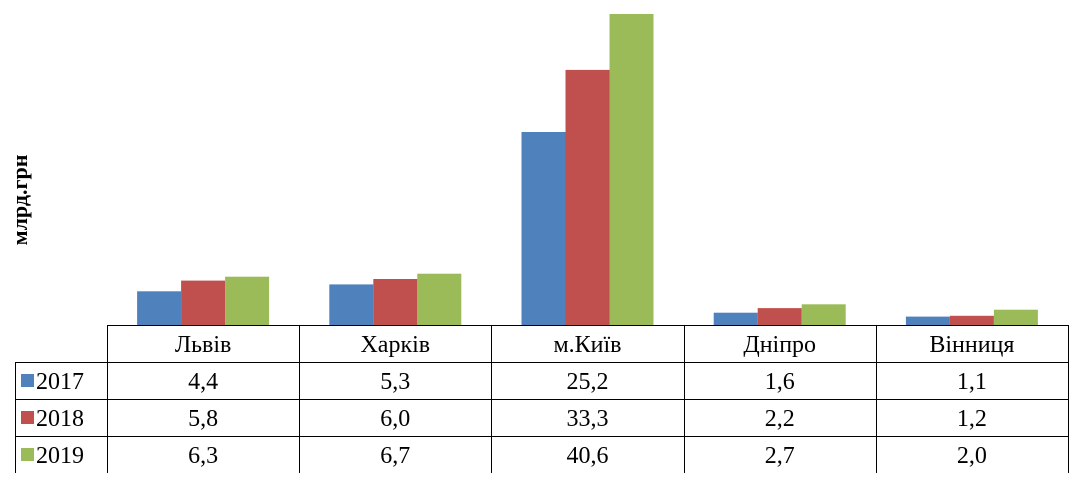 This screenshot has height=483, width=1079. I want to click on data-cell: 6,0, so click(395, 419).